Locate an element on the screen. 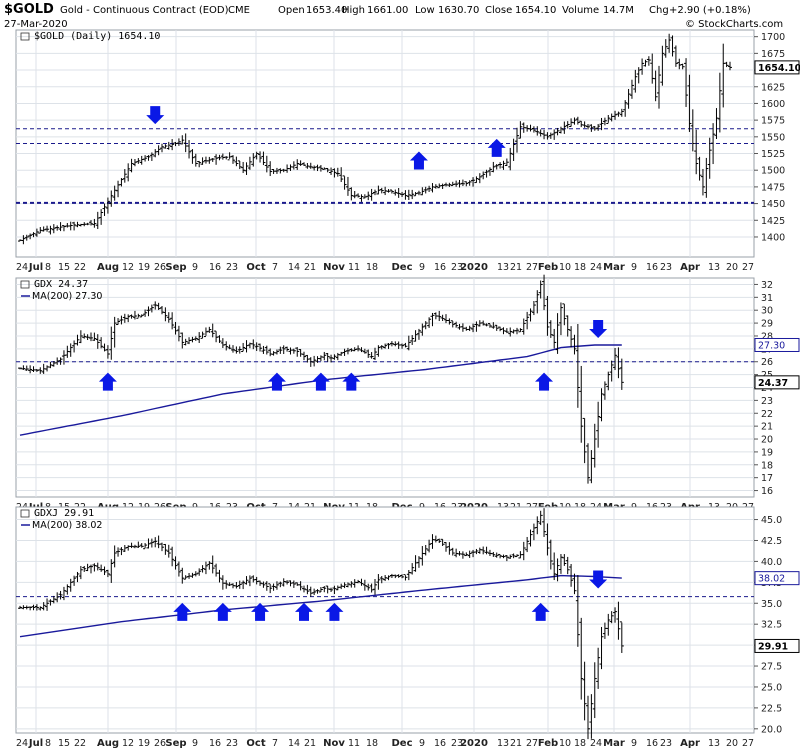  watermark: © StockCharts.com is located at coordinates (734, 24).